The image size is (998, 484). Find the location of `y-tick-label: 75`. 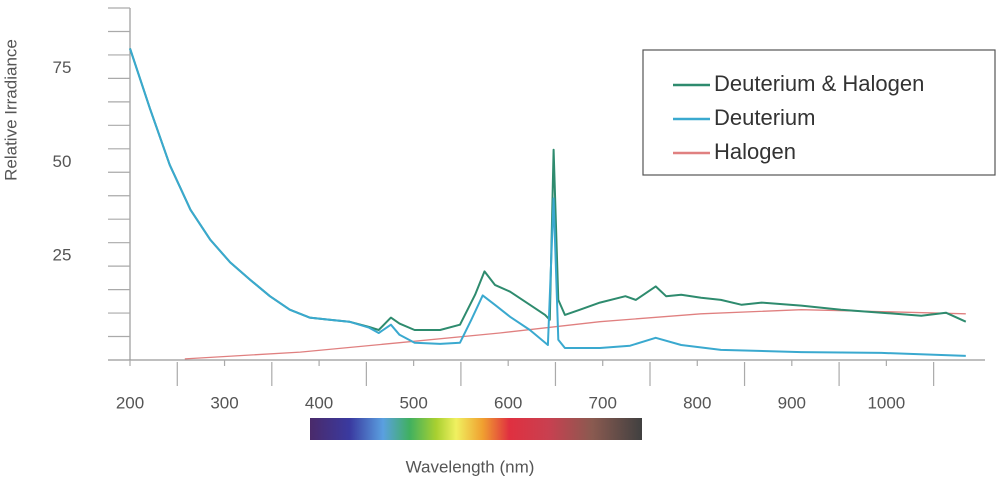

y-tick-label: 75 is located at coordinates (62, 67).